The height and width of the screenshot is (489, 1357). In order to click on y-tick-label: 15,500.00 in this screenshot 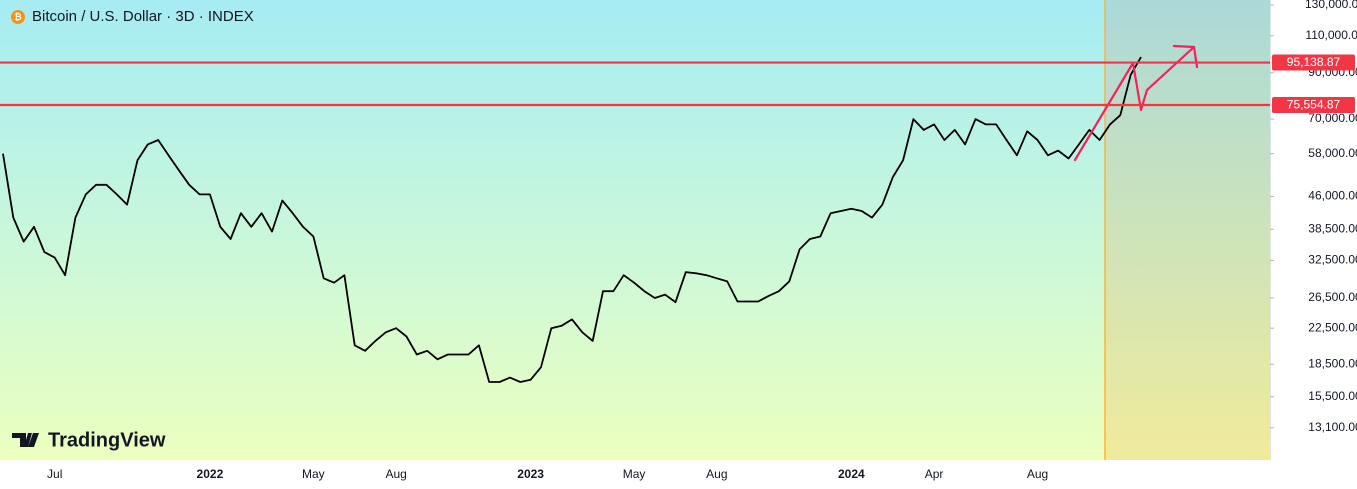, I will do `click(1332, 396)`.